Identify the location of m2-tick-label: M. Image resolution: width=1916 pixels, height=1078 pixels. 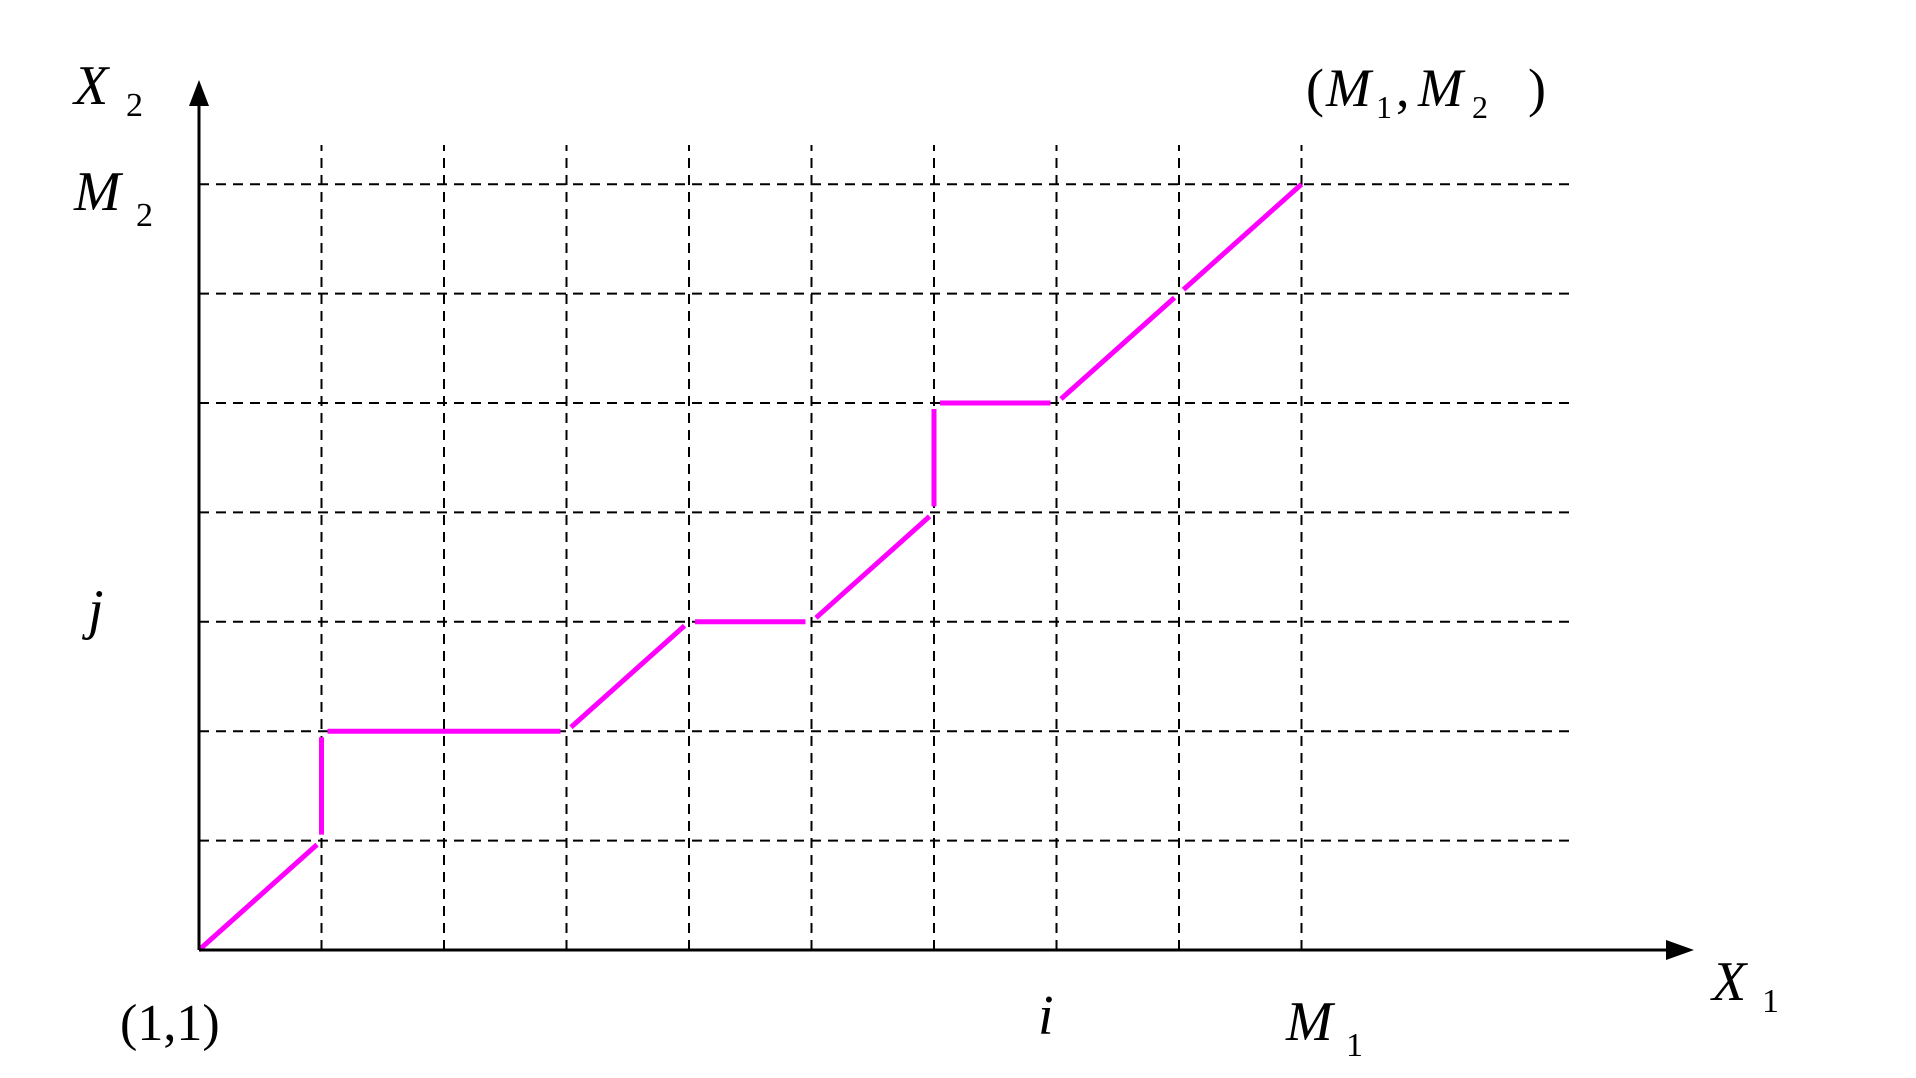
(98, 192).